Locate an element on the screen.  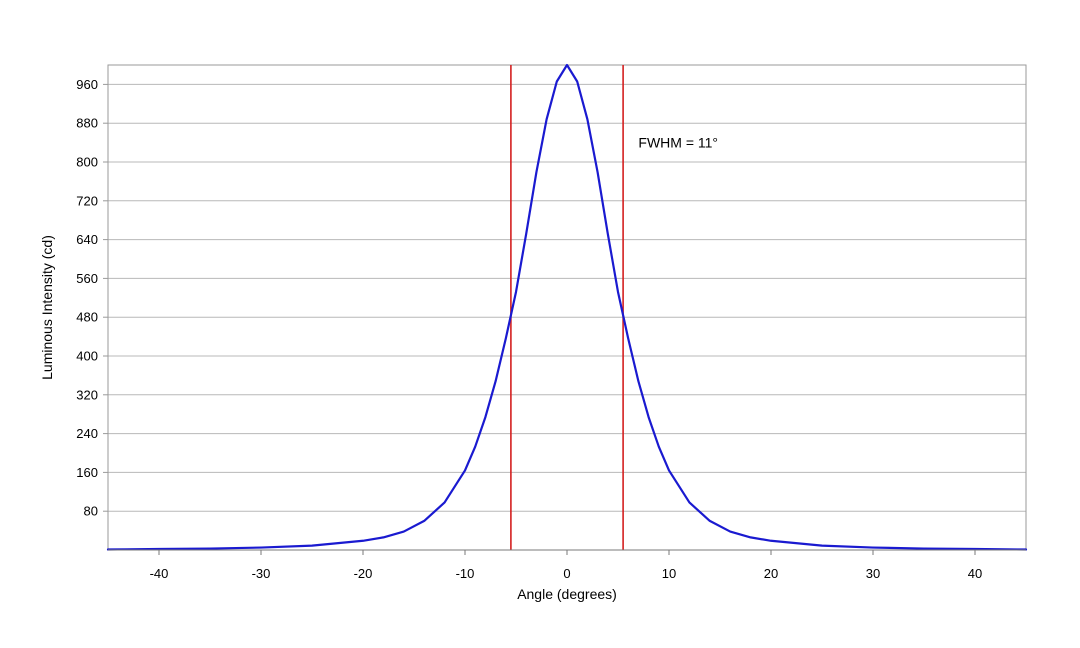
x-tick-label: -20 is located at coordinates (363, 573).